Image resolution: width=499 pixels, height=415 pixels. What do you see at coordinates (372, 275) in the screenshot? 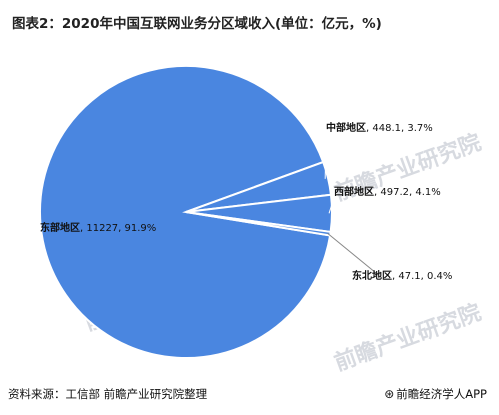
I see `slice-label-name: 东北地区` at bounding box center [372, 275].